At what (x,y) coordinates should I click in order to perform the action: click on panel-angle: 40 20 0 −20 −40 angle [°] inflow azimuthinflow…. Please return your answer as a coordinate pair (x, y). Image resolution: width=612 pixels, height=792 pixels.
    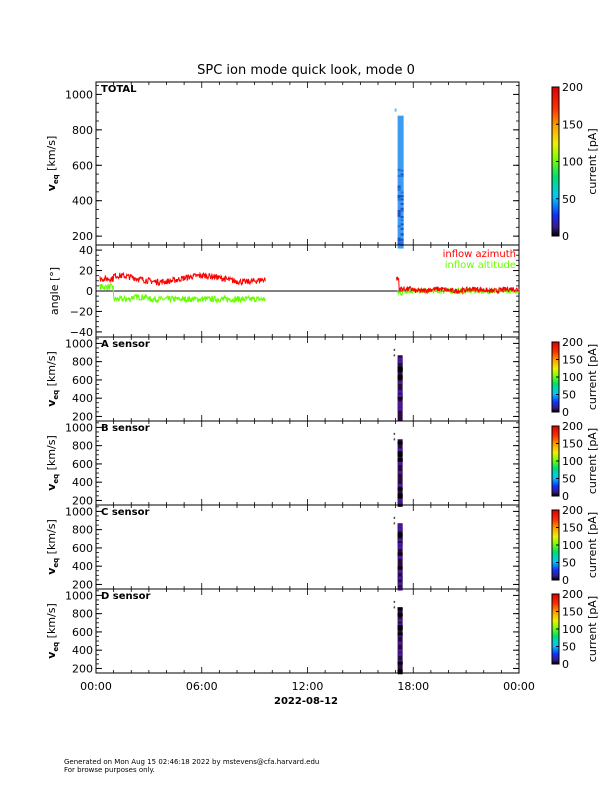
    Looking at the image, I should click on (284, 291).